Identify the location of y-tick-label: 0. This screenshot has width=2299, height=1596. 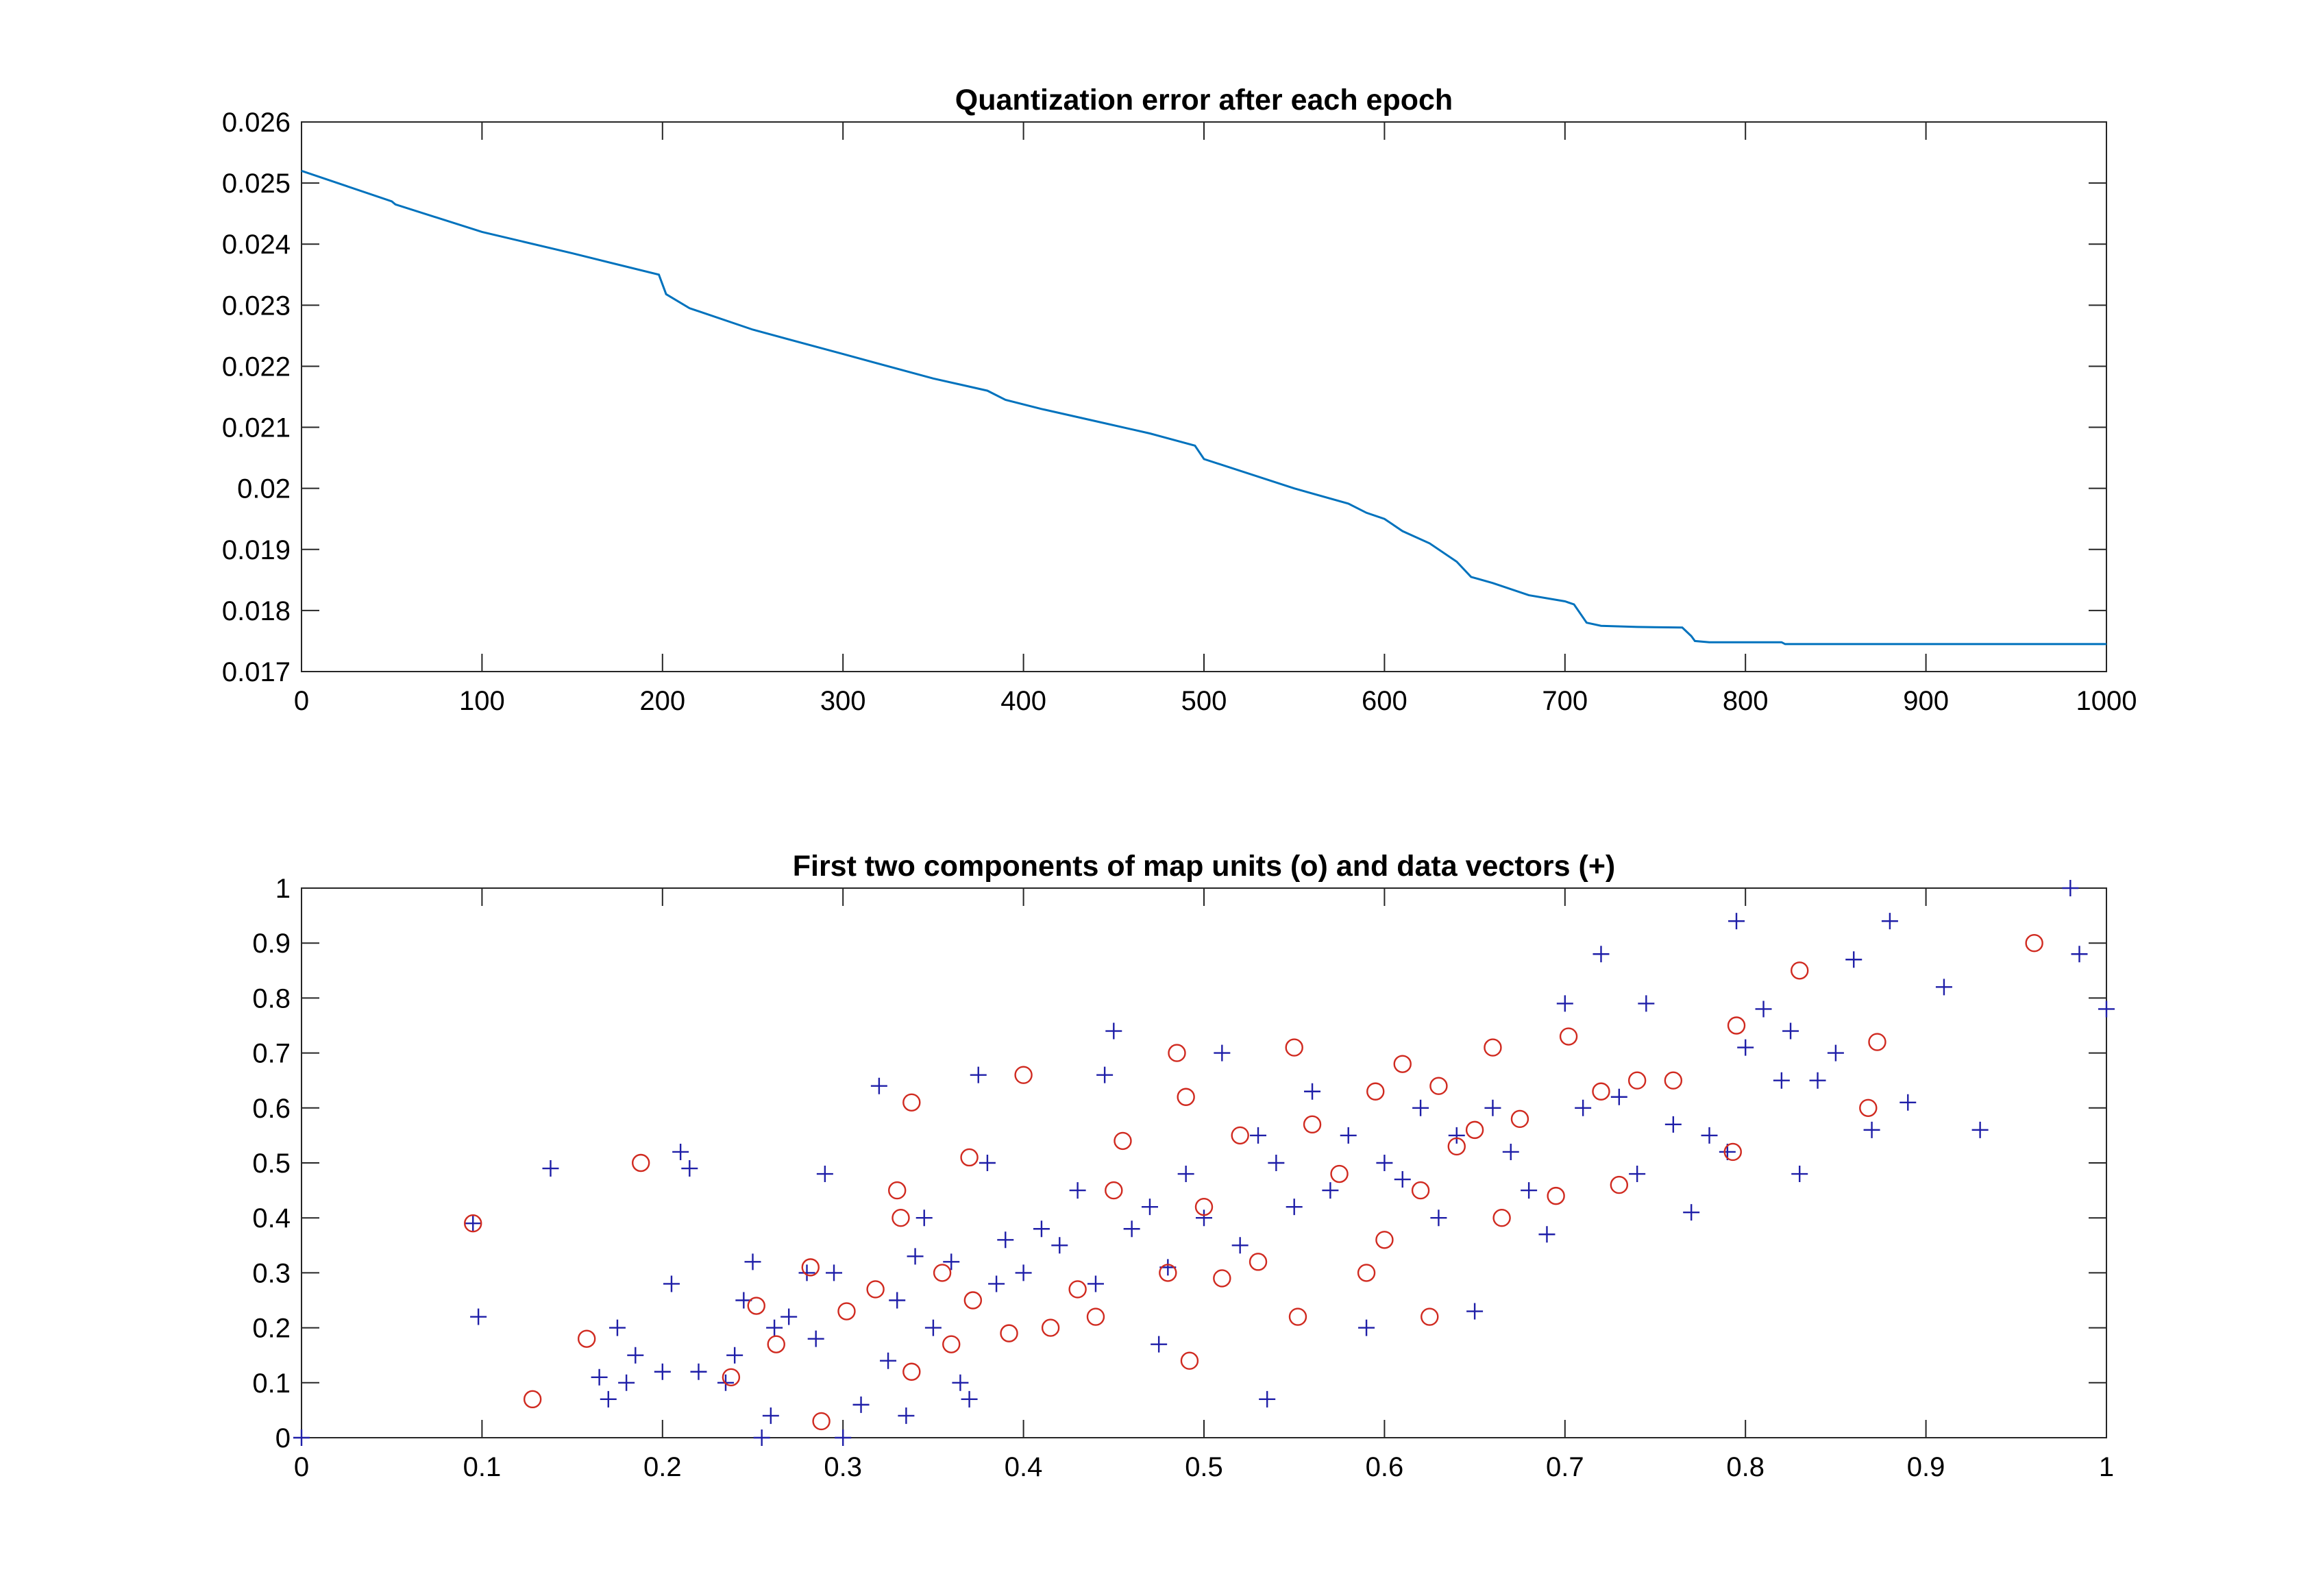
(283, 1438).